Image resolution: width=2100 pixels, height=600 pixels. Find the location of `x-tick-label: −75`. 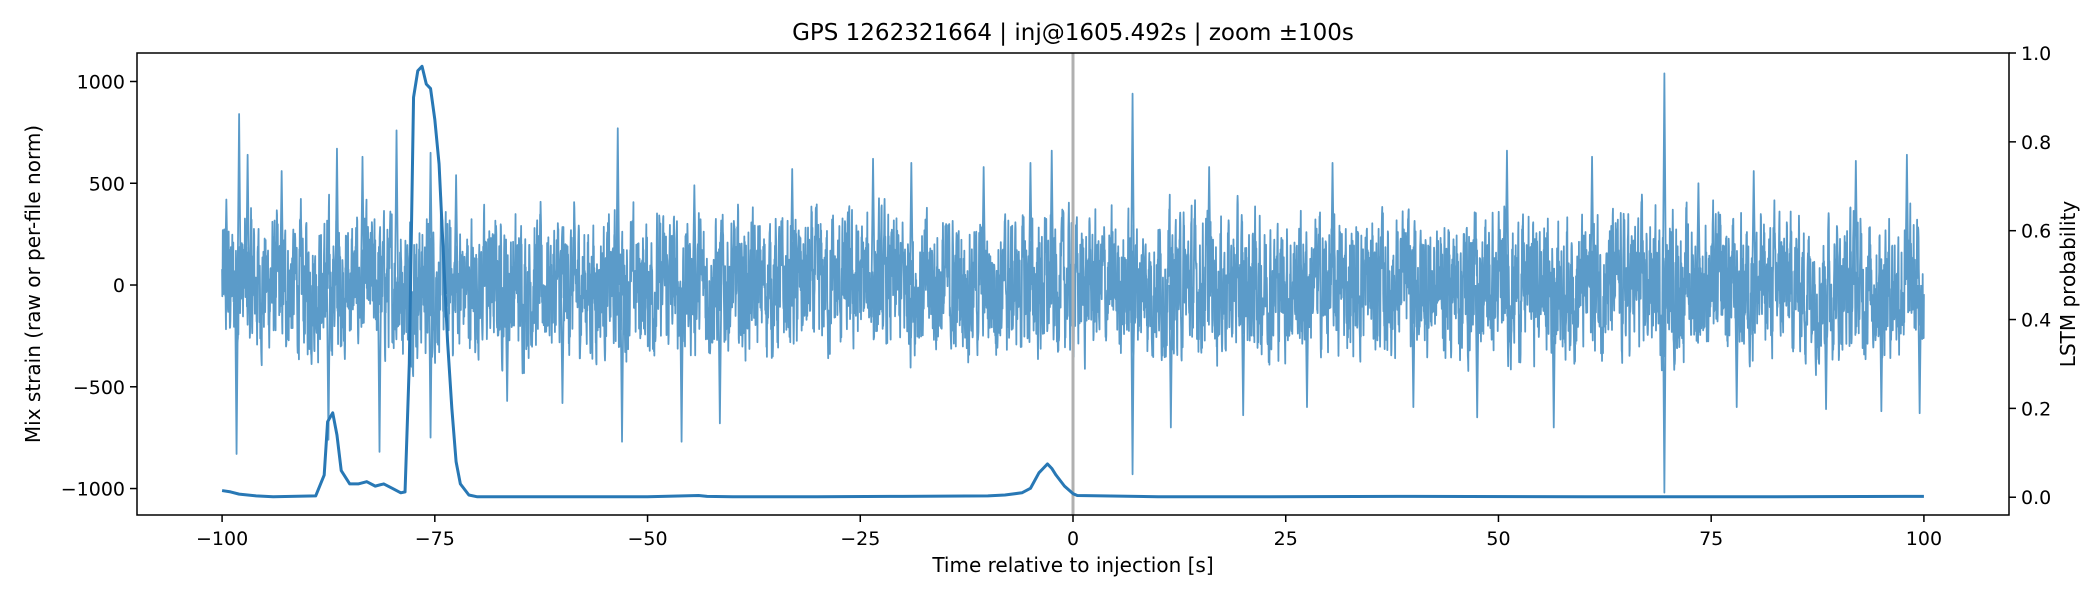

x-tick-label: −75 is located at coordinates (435, 539).